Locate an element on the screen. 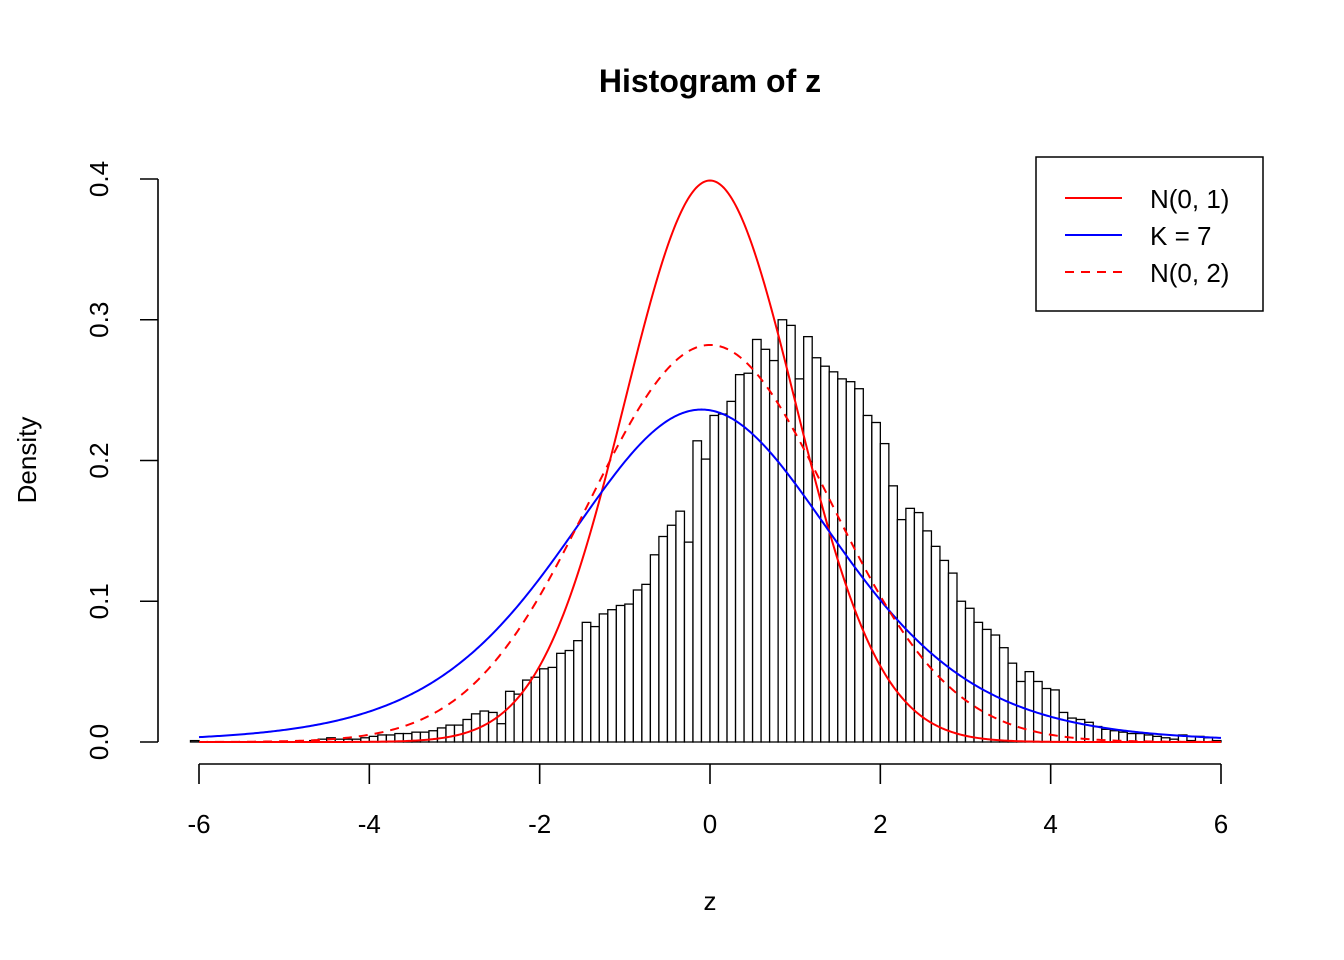 The image size is (1344, 960). y-tick-label: 0.1 is located at coordinates (99, 601).